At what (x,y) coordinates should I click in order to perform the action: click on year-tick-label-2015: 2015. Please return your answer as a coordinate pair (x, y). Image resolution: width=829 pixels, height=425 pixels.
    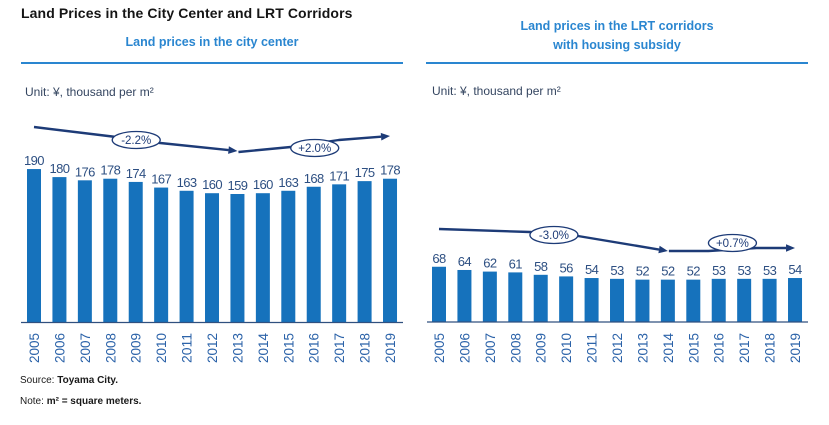
    Looking at the image, I should click on (693, 348).